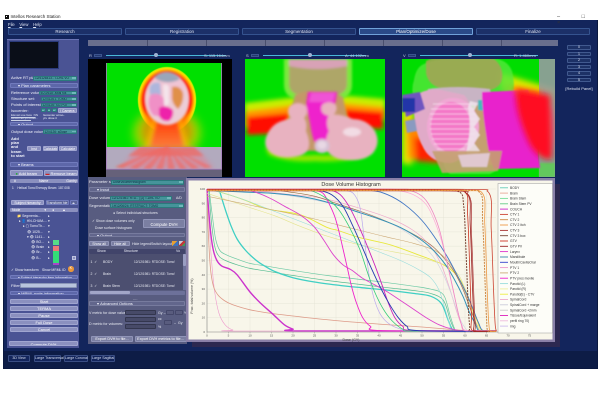 Image resolution: width=600 pixels, height=400 pixels. Describe the element at coordinates (517, 257) in the screenshot. I see `svg-text: Mandibule` at that location.